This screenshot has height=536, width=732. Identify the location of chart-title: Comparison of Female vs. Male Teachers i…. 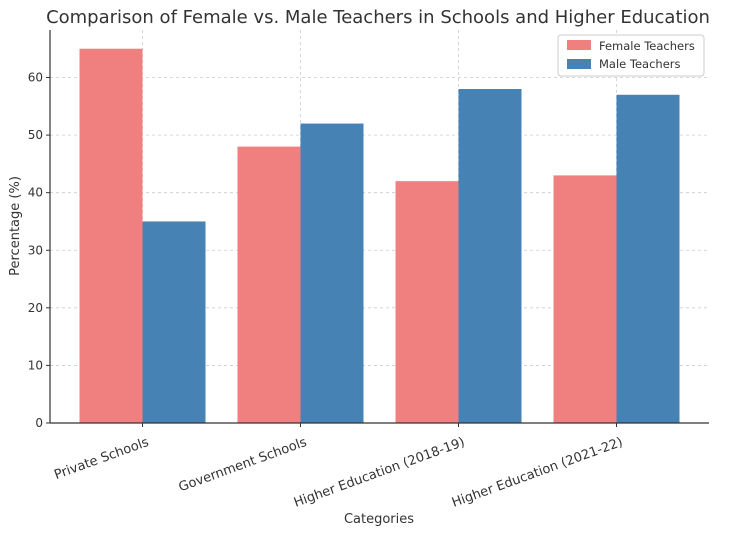
(378, 17).